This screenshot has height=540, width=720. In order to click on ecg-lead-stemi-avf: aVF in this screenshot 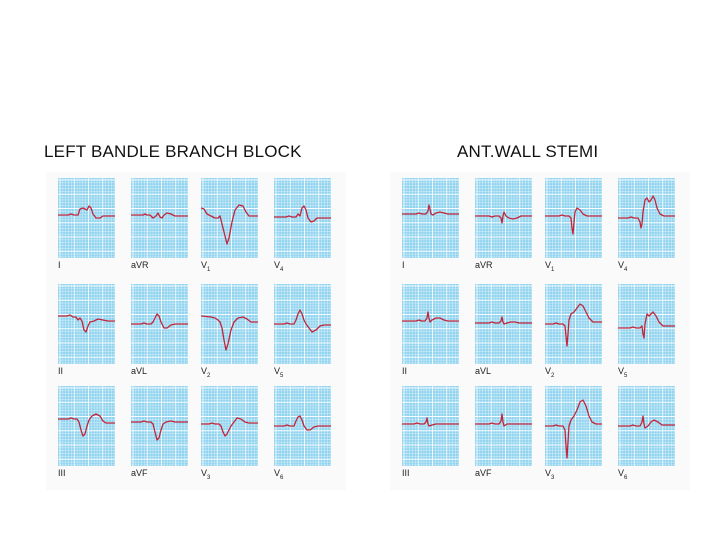, I will do `click(503, 433)`.